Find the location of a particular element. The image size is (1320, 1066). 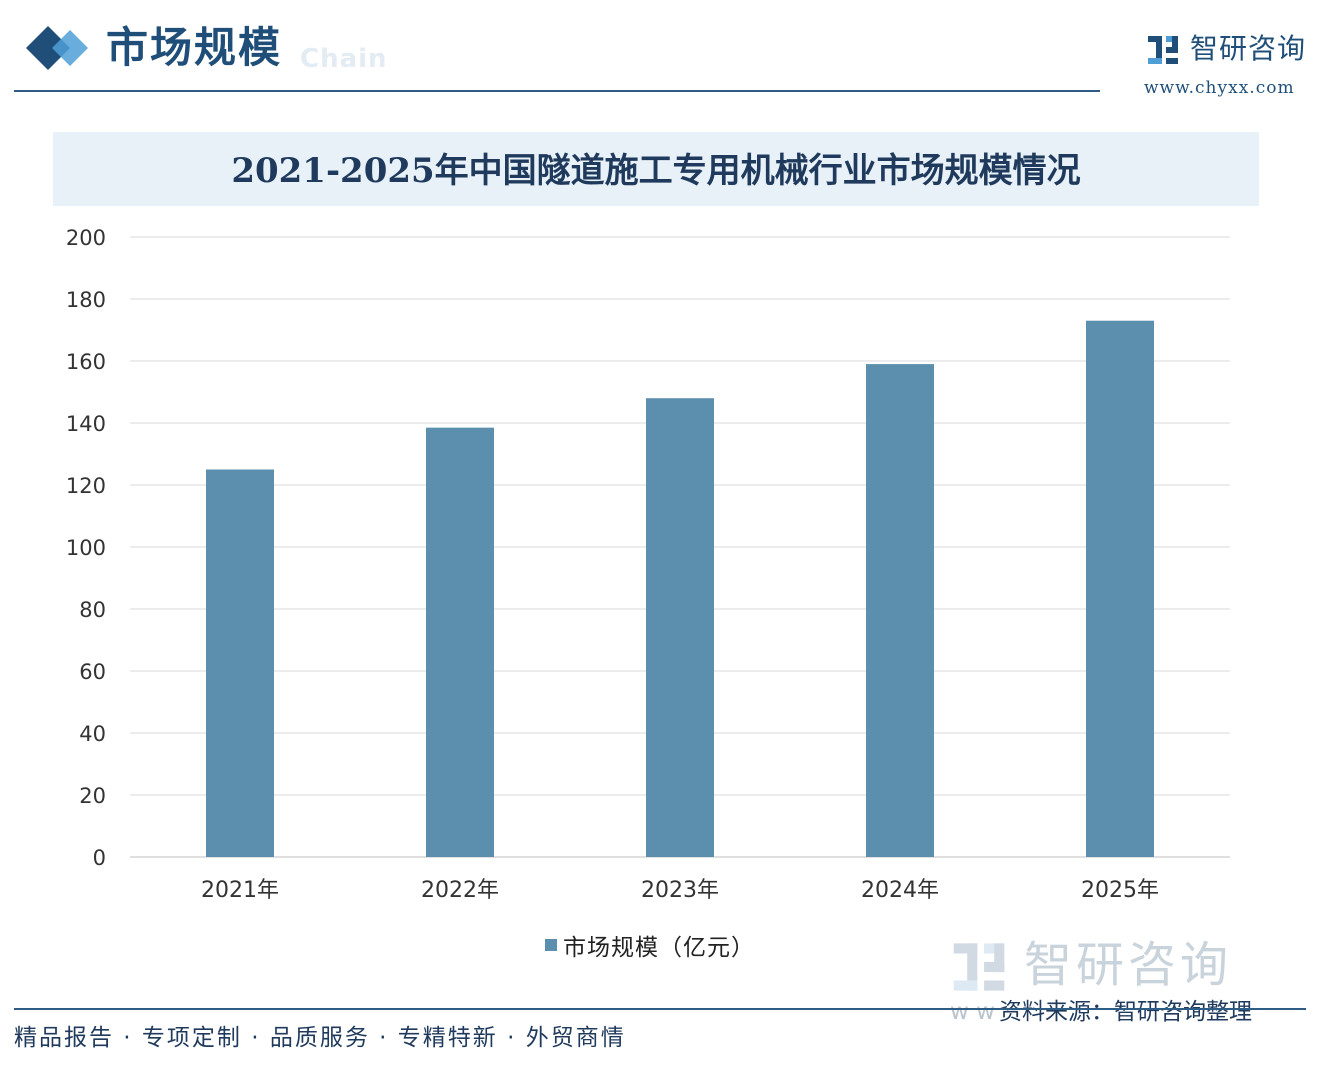

watermark: 智研咨询 is located at coordinates (1120, 969).